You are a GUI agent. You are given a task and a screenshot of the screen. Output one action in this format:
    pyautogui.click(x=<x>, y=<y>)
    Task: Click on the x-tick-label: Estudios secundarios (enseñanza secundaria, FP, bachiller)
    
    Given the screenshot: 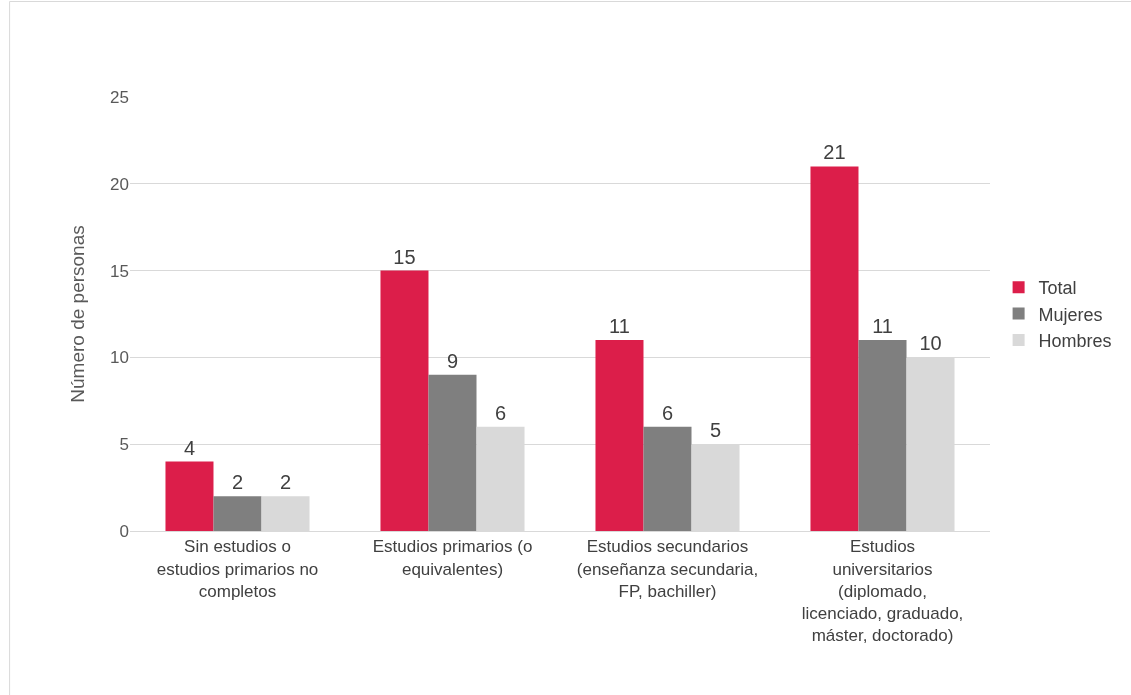 What is the action you would take?
    pyautogui.click(x=667, y=569)
    